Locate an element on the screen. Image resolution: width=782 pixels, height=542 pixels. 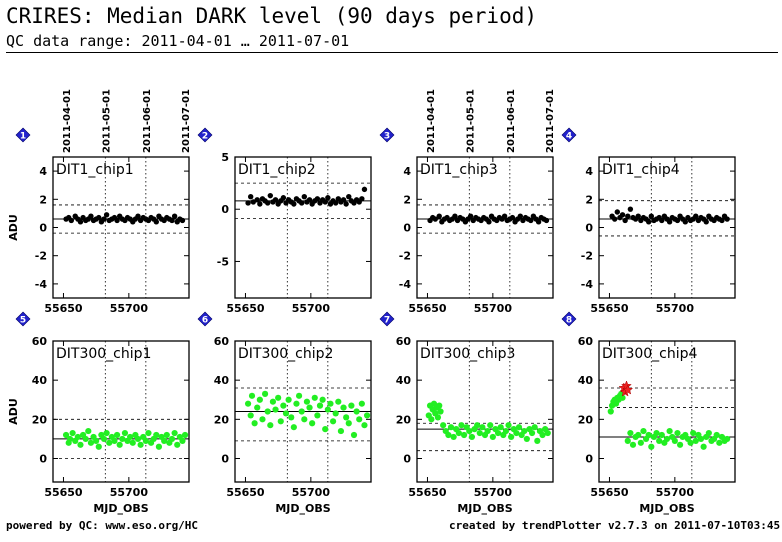
date-tick-label: 2011-04-01 is located at coordinates (431, 121).